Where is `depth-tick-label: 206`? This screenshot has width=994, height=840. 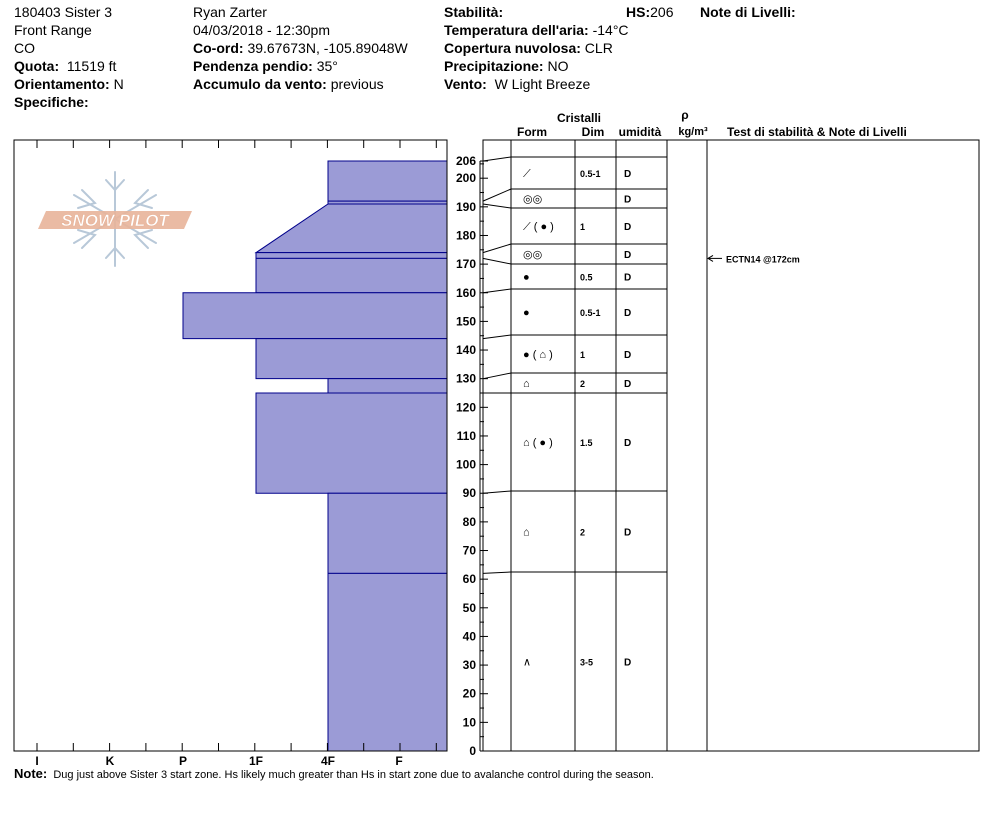 depth-tick-label: 206 is located at coordinates (466, 161).